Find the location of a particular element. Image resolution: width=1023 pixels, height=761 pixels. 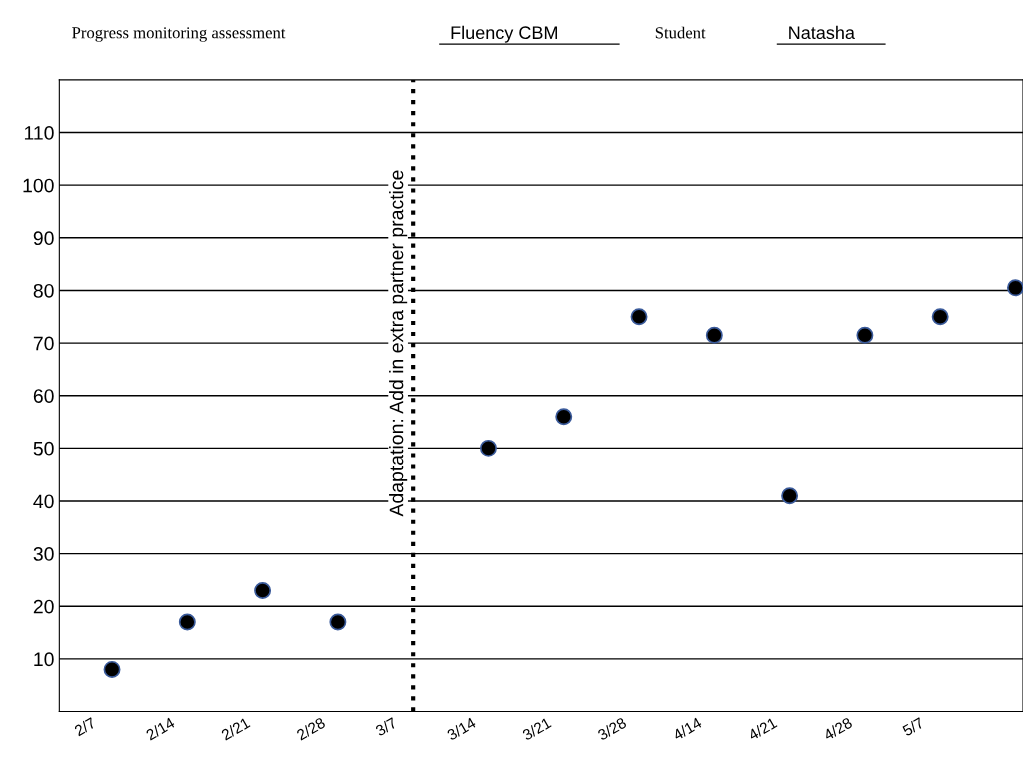

x-tick-label: 2/14 is located at coordinates (160, 728).